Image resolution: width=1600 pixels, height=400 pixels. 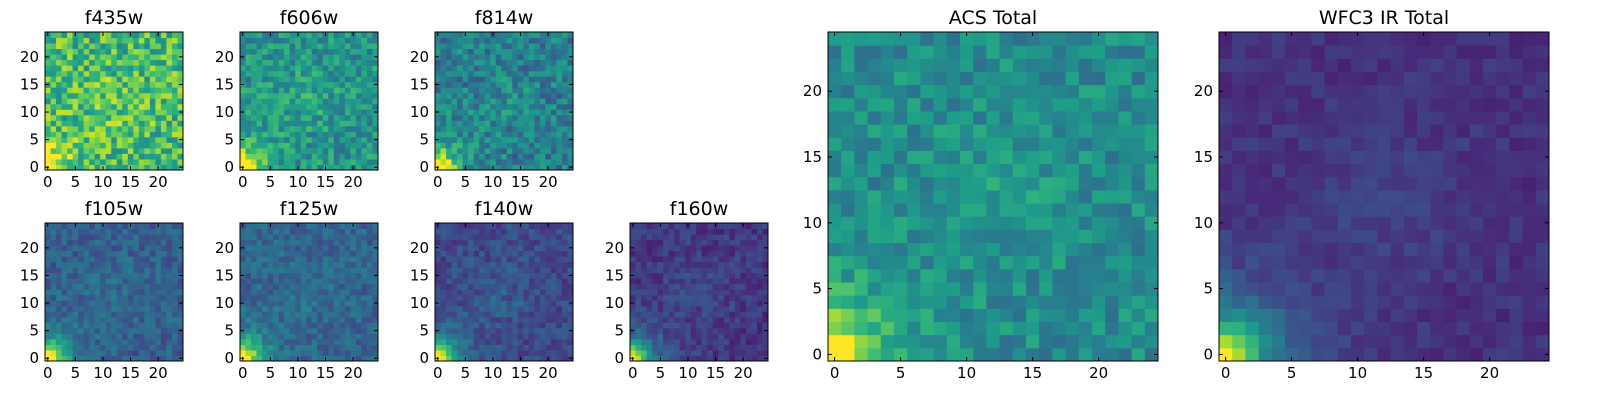 I want to click on x-tick-label: 10, so click(x=102, y=373).